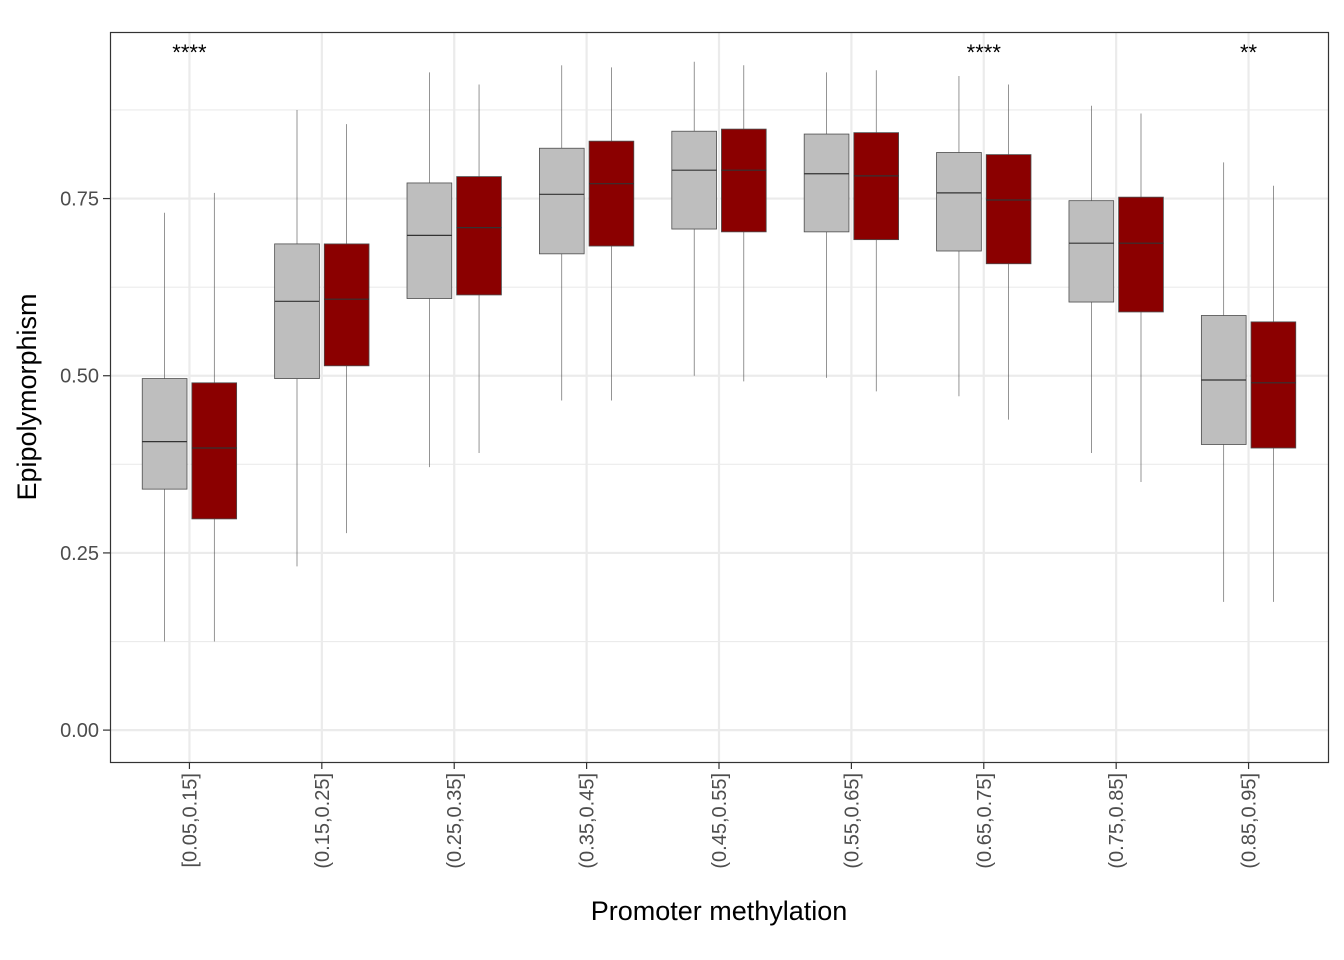 The height and width of the screenshot is (960, 1344). What do you see at coordinates (720, 821) in the screenshot?
I see `x-tick-label: (0.45,0.55]` at bounding box center [720, 821].